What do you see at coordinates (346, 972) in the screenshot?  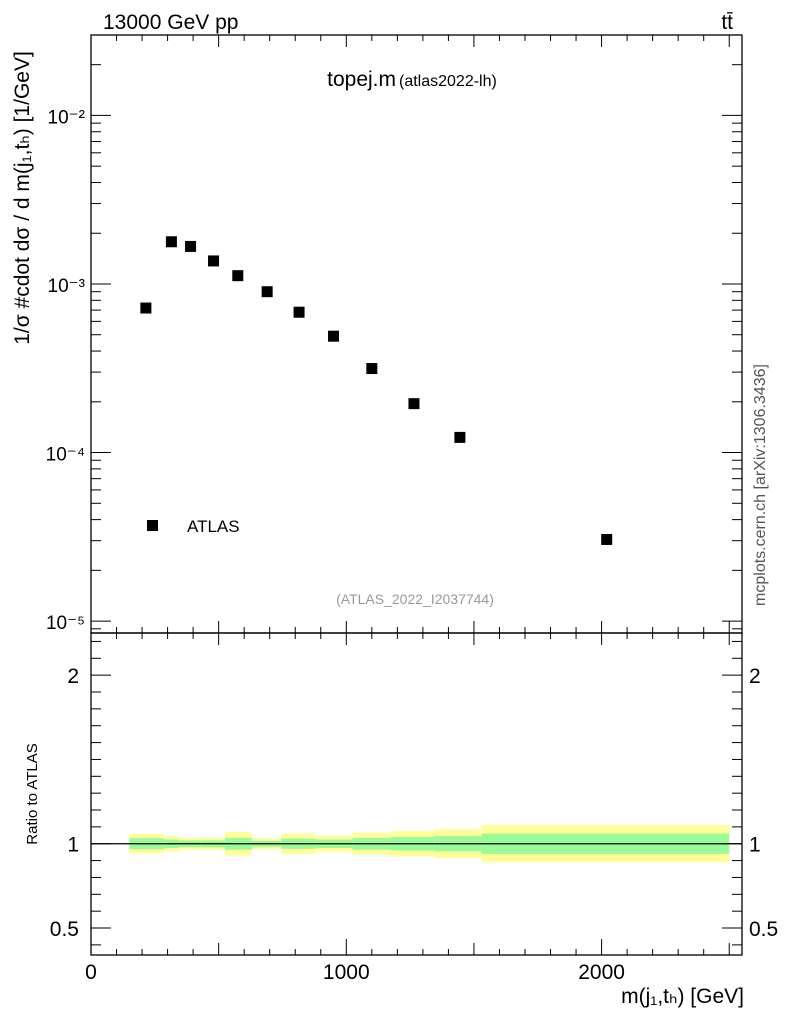 I see `x-tick-label: 1000` at bounding box center [346, 972].